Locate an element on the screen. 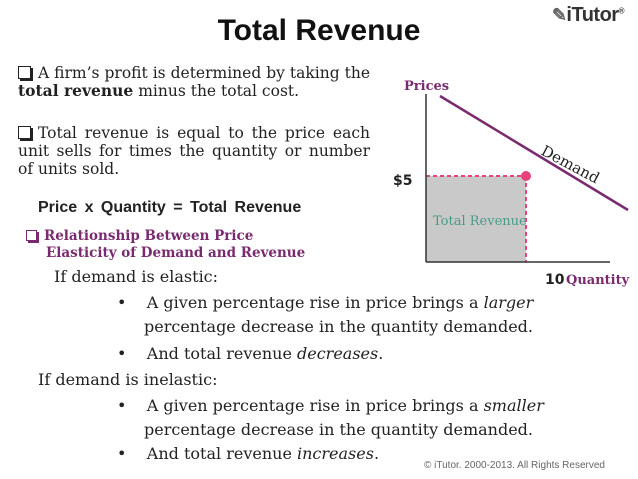 Image resolution: width=638 pixels, height=479 pixels. total-revenue-label: Total Revenue is located at coordinates (480, 221).